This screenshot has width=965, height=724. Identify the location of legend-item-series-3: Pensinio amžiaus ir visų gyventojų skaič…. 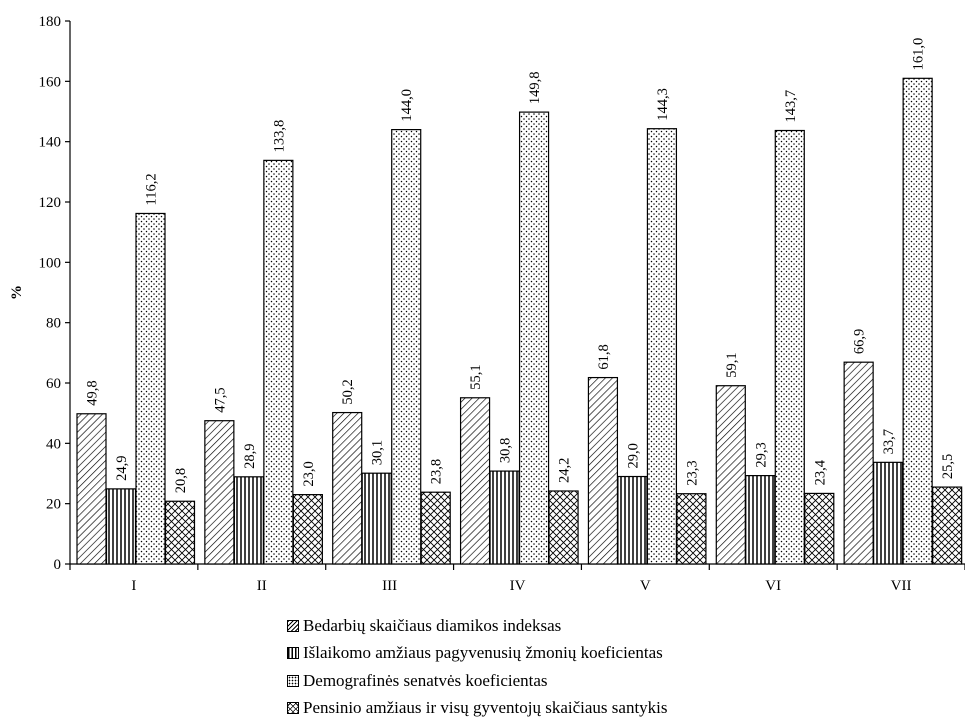
(477, 709).